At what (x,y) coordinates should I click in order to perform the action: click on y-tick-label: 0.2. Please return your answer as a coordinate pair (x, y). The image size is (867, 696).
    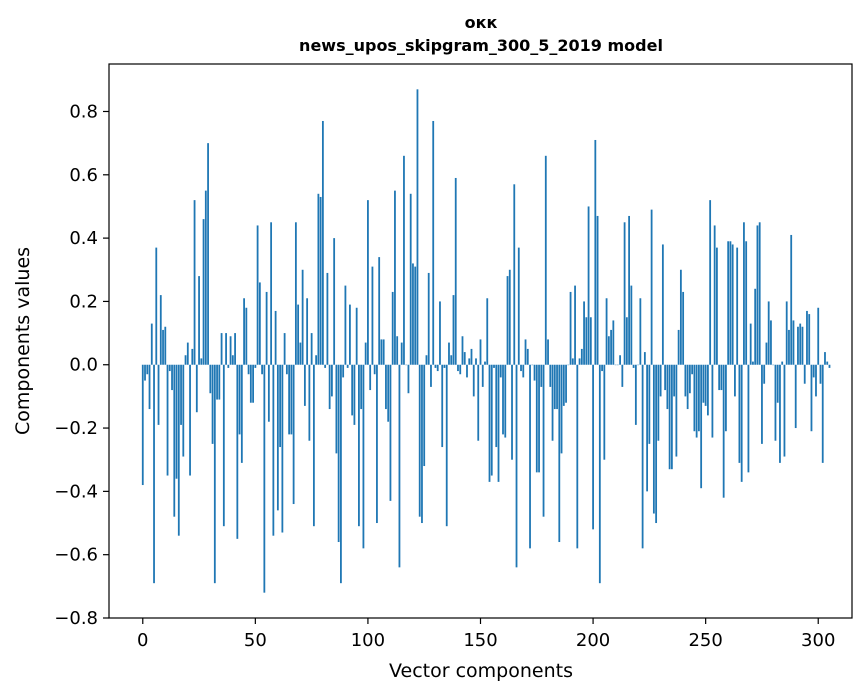
    Looking at the image, I should click on (83, 301).